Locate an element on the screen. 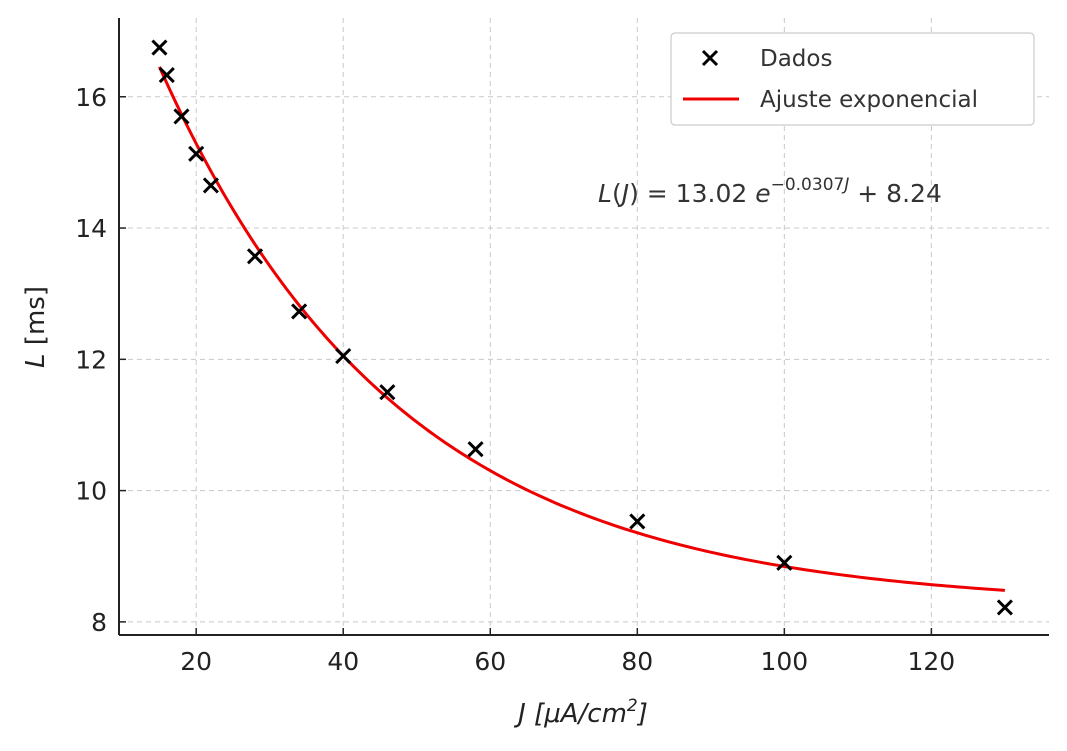  y-axis-label: L [ms] is located at coordinates (36, 327).